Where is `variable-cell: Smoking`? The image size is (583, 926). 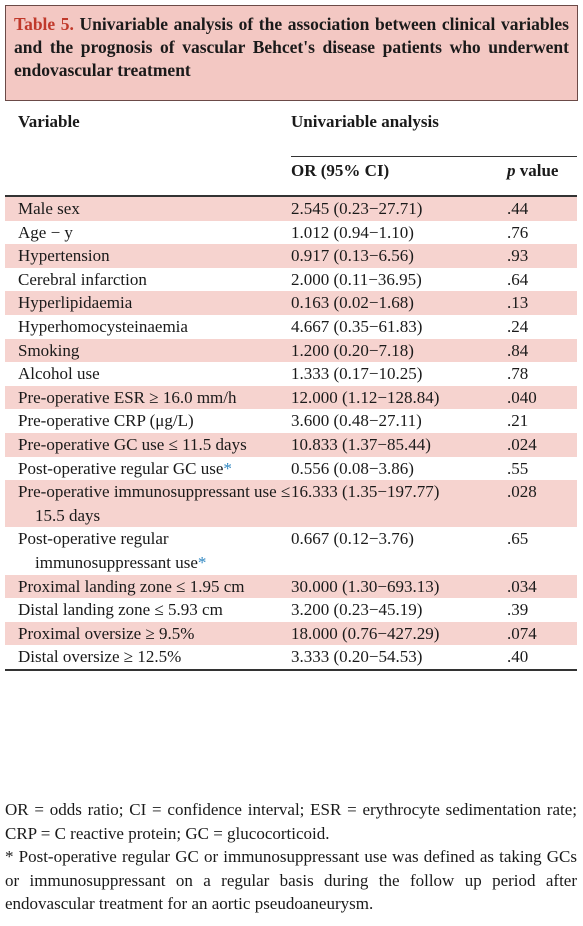
variable-cell: Smoking is located at coordinates (148, 351).